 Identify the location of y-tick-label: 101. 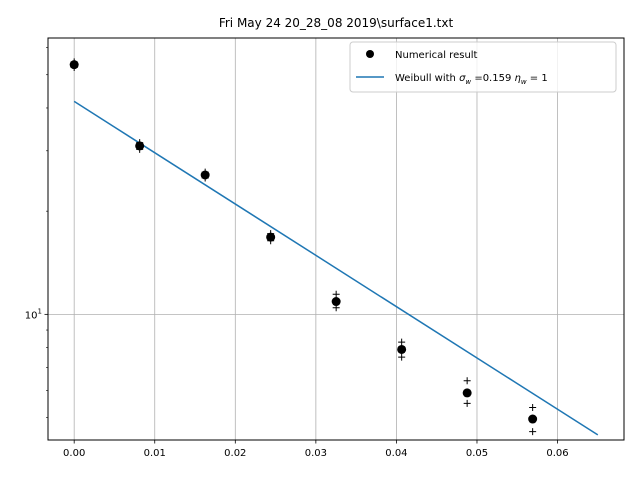
(33, 314).